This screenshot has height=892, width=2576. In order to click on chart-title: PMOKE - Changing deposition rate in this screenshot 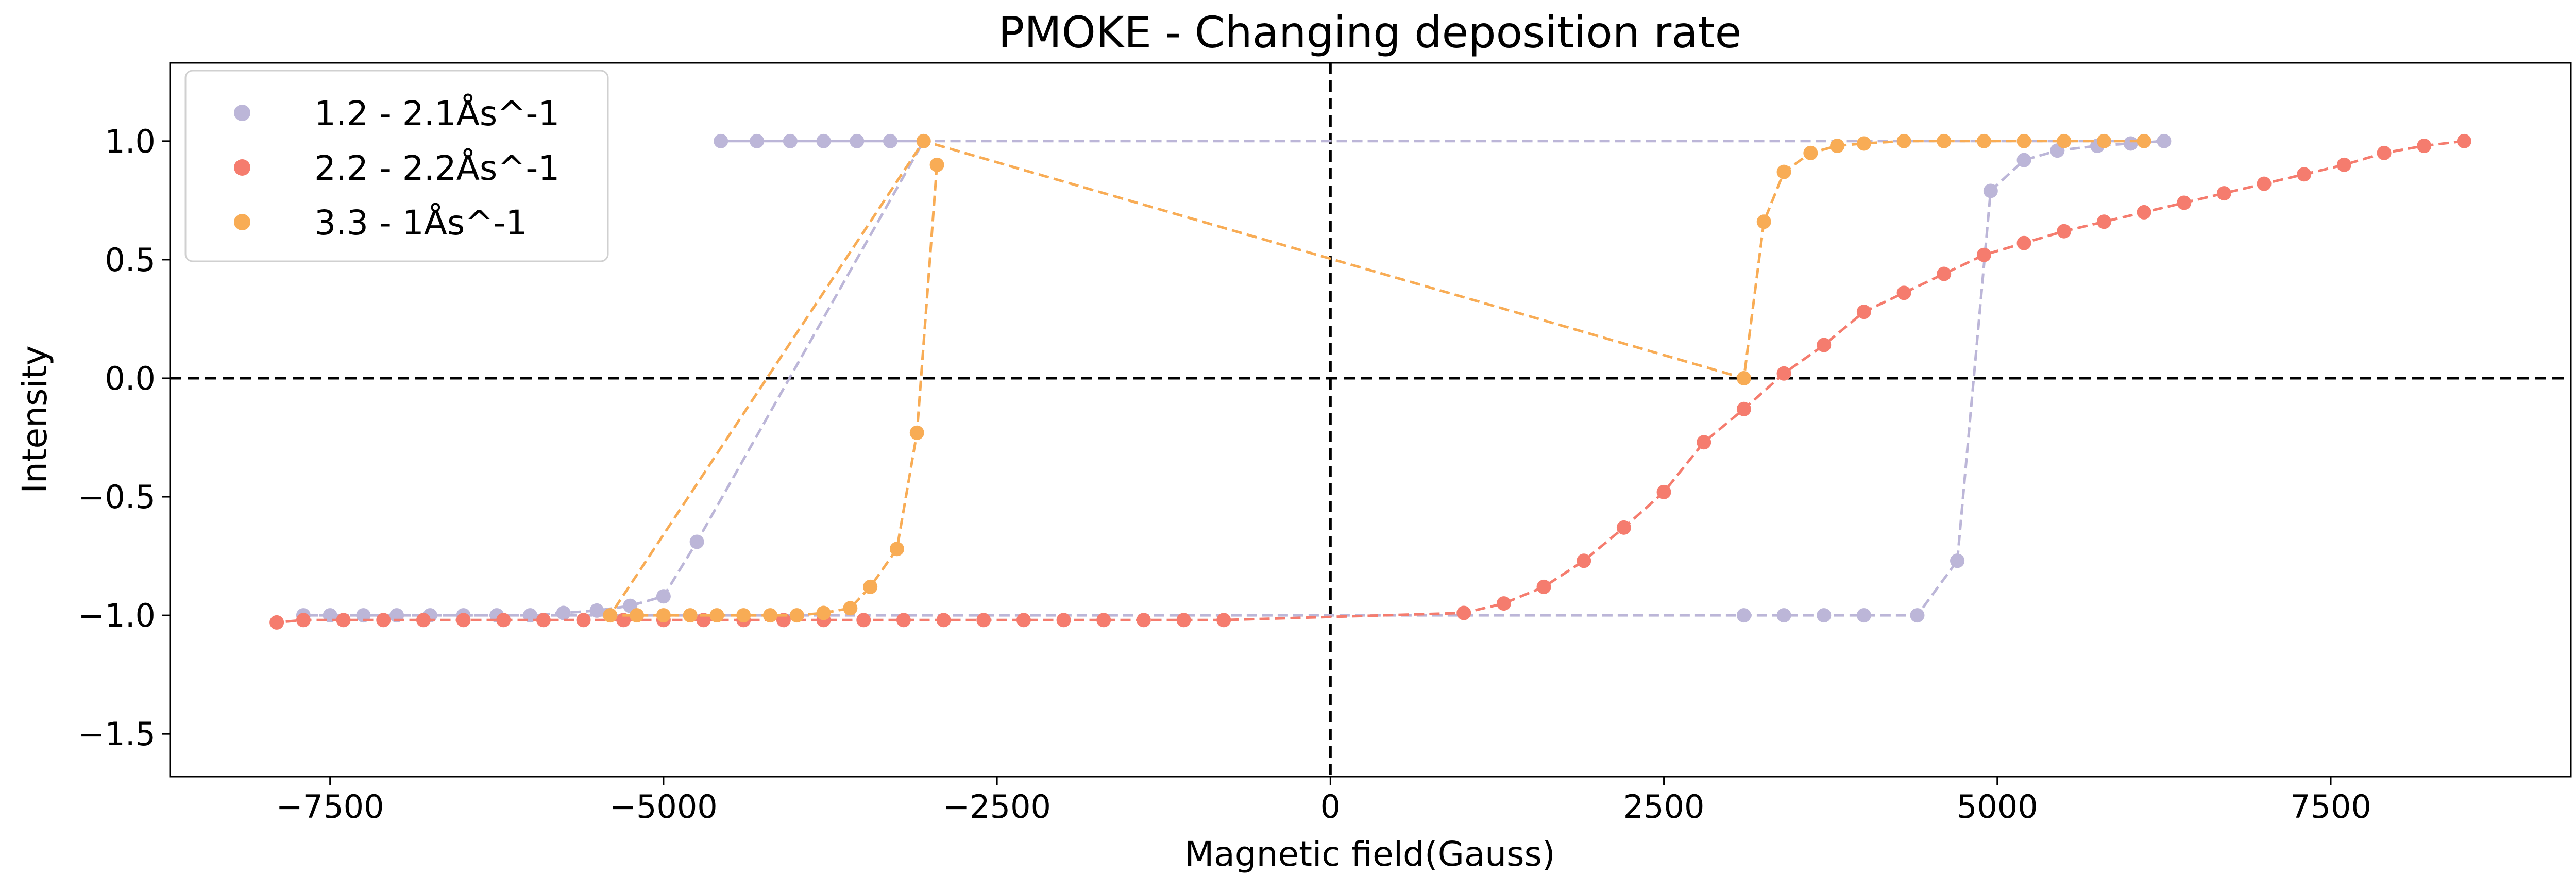, I will do `click(1370, 32)`.